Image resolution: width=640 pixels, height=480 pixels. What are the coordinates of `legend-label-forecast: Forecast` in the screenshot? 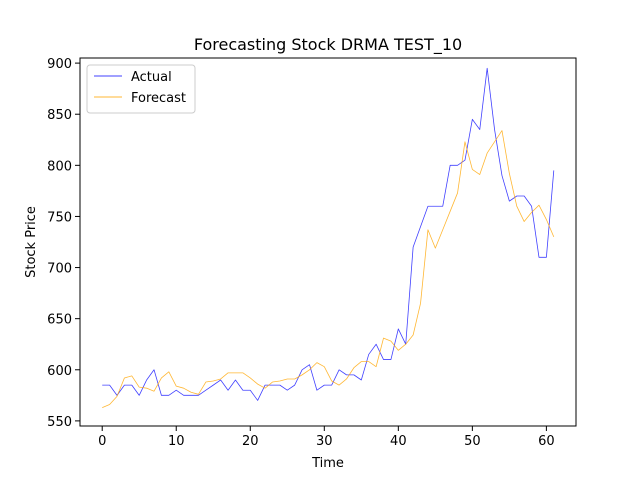 It's located at (158, 98).